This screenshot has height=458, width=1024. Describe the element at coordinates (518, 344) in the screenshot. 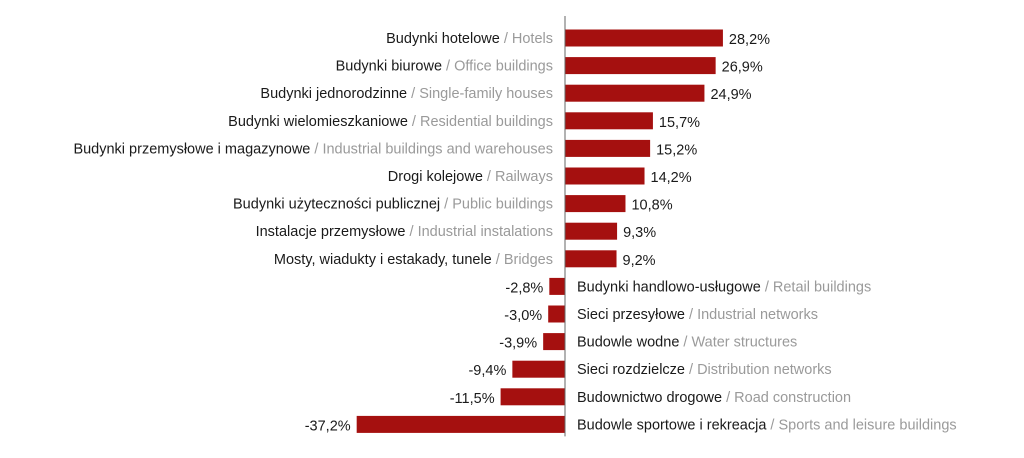

I see `value-label-12: -3,9%` at that location.